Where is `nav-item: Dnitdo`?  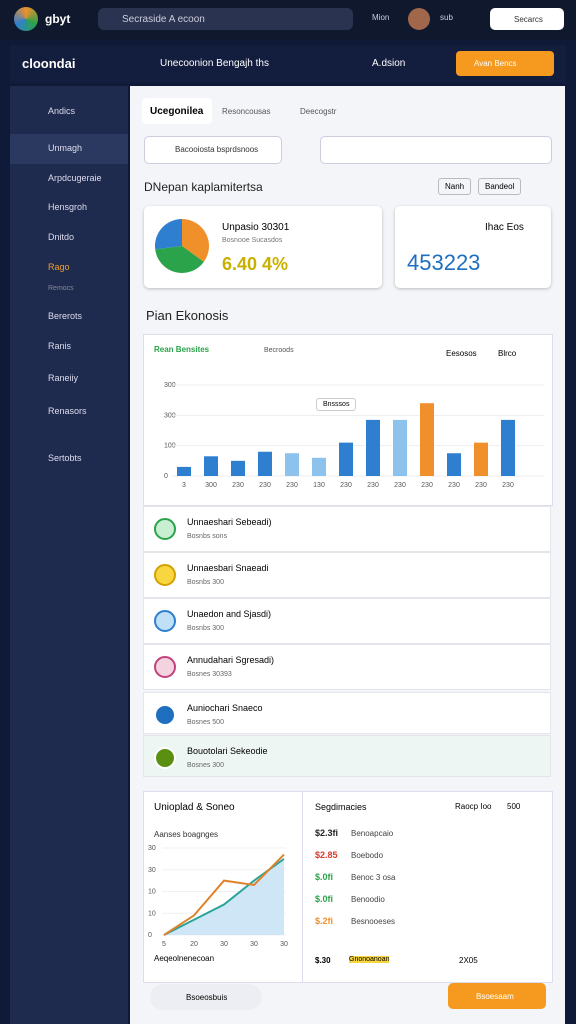
nav-item: Dnitdo is located at coordinates (61, 237).